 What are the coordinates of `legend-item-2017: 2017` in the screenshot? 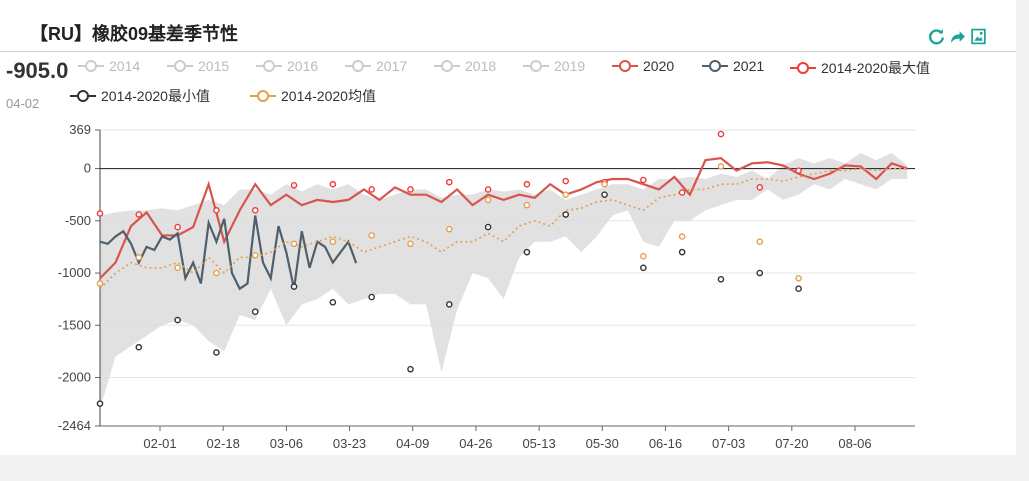 It's located at (376, 66).